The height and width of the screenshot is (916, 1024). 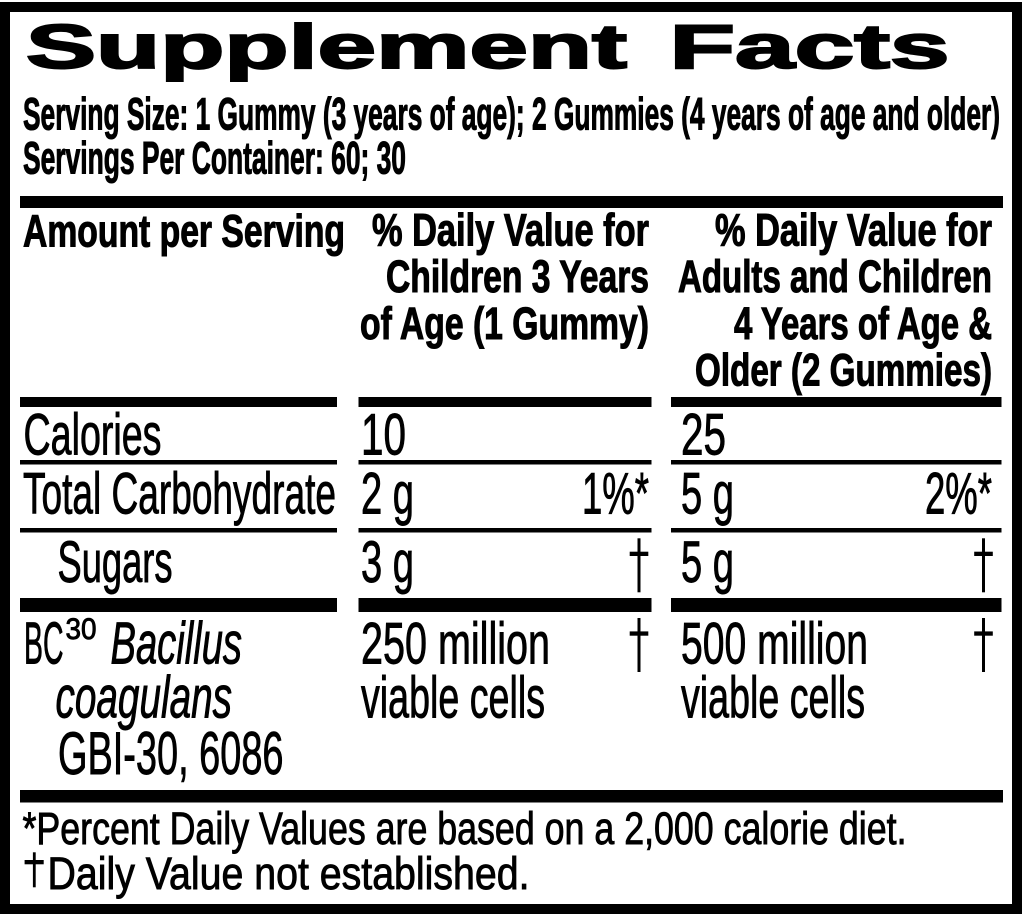 I want to click on svg-text: Children 3 Years, so click(x=517, y=276).